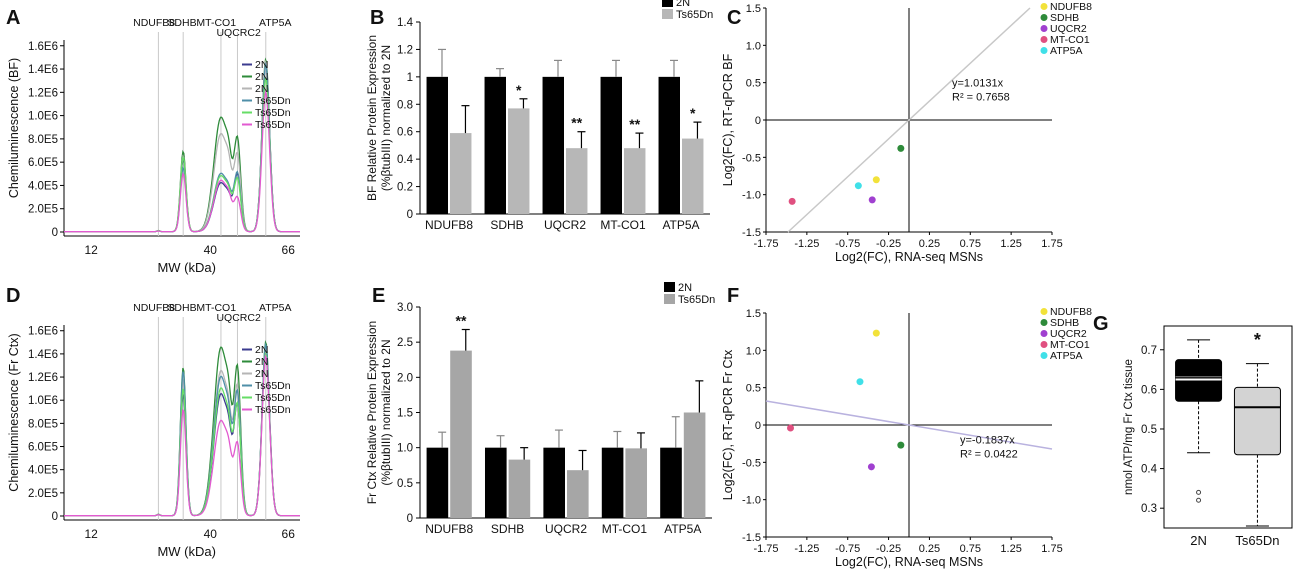 This screenshot has height=577, width=1300. What do you see at coordinates (14, 128) in the screenshot?
I see `y-axis-label: Chemiluminescence (BF)` at bounding box center [14, 128].